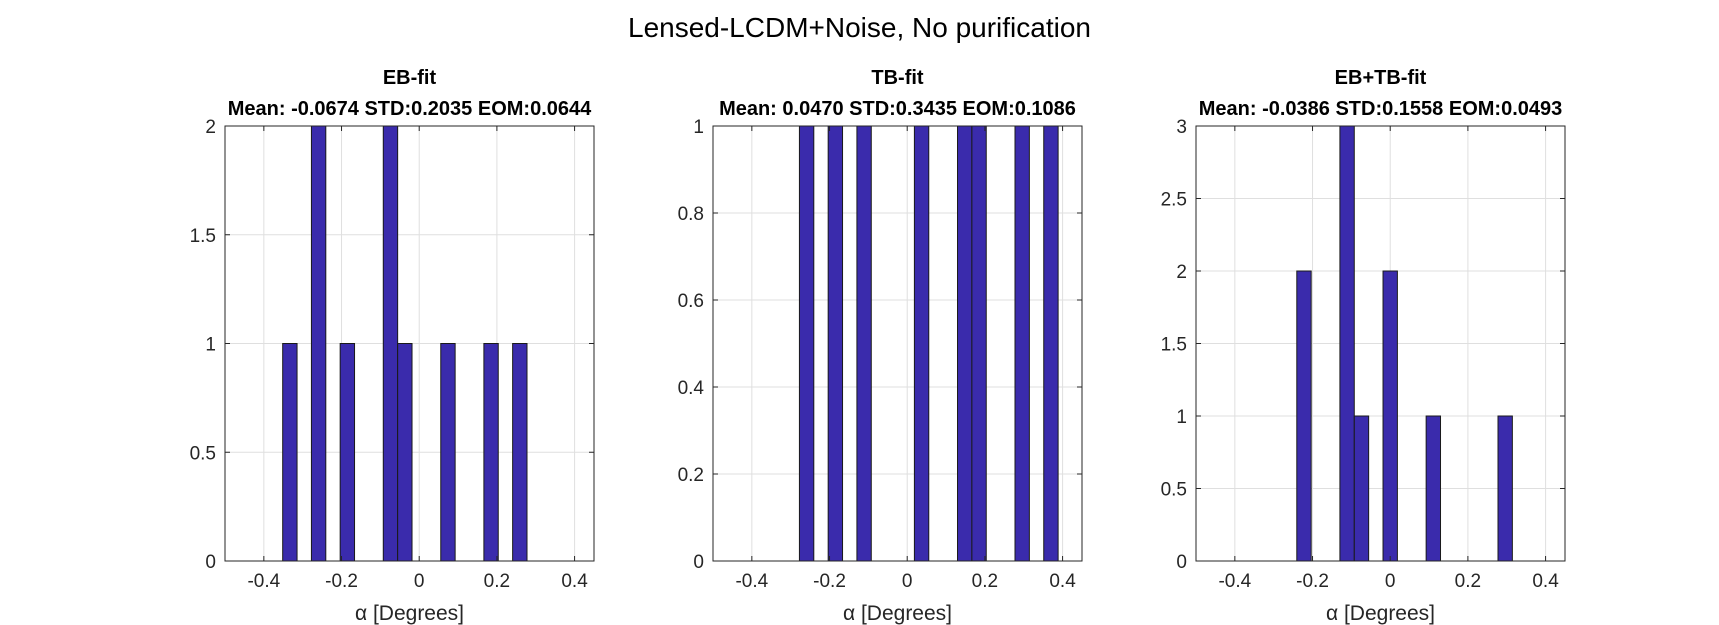  Describe the element at coordinates (410, 78) in the screenshot. I see `panel-title: EB-fit` at that location.